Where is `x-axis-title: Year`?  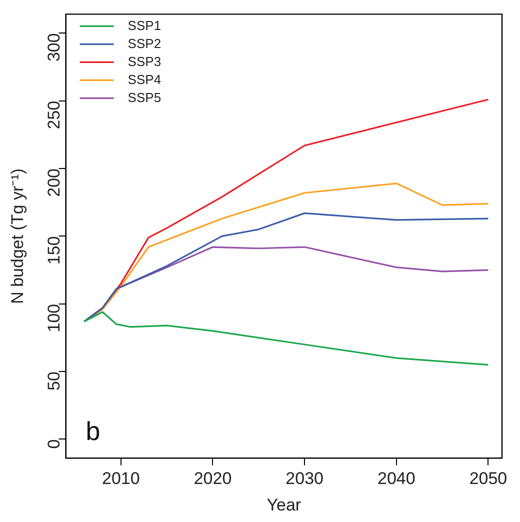 x-axis-title: Year is located at coordinates (284, 504).